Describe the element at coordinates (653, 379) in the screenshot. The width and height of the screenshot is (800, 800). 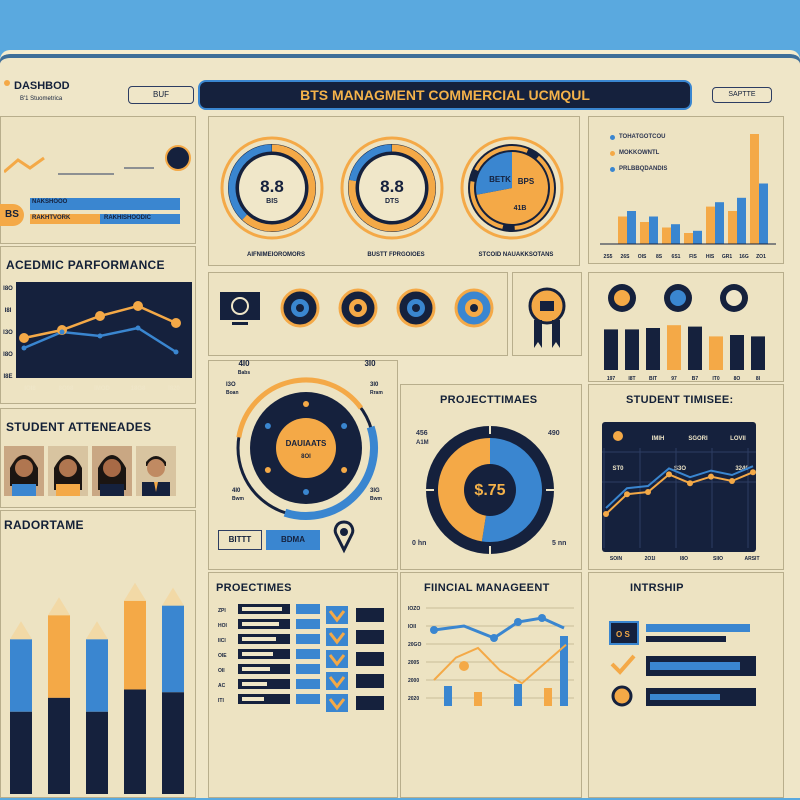
I see `x-tick-label: BIT` at that location.